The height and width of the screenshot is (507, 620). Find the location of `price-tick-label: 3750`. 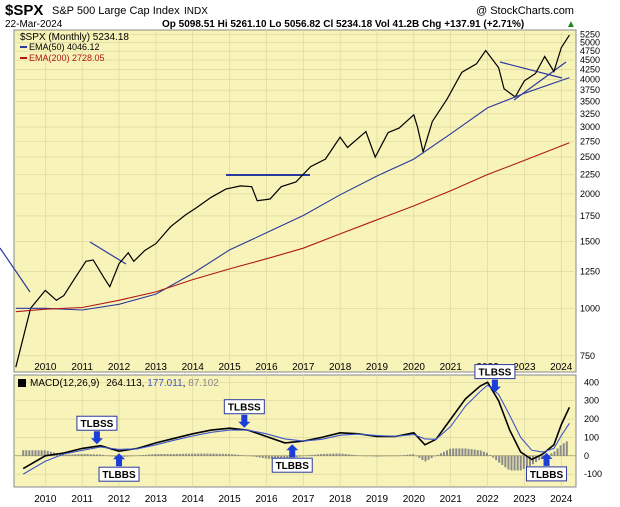

price-tick-label: 3750 is located at coordinates (590, 90).